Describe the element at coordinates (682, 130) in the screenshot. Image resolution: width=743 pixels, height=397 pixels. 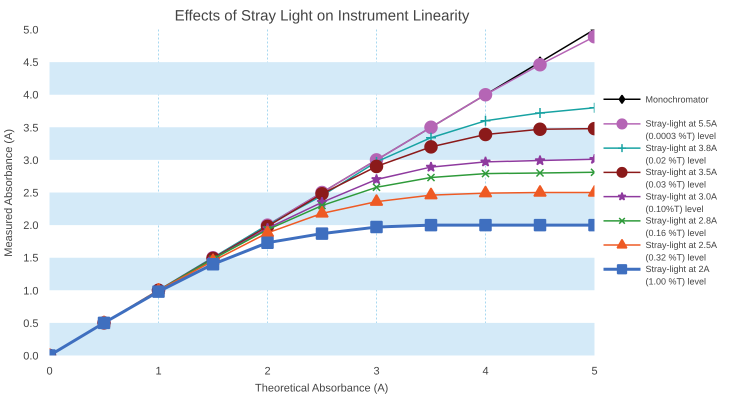
I see `legend-label: Stray-light at 5.5A (0.0003 %T) level` at that location.